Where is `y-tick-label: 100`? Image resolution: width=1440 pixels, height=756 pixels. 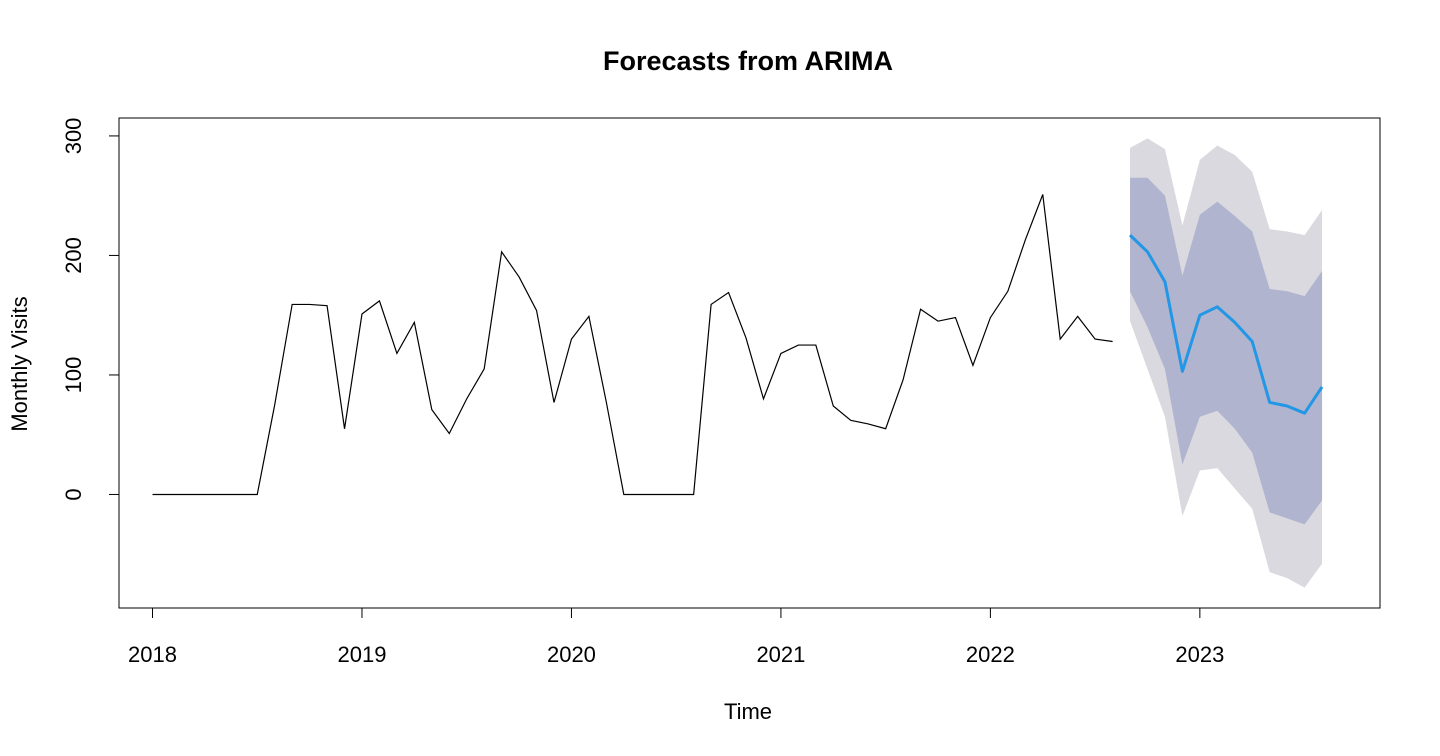 y-tick-label: 100 is located at coordinates (73, 375).